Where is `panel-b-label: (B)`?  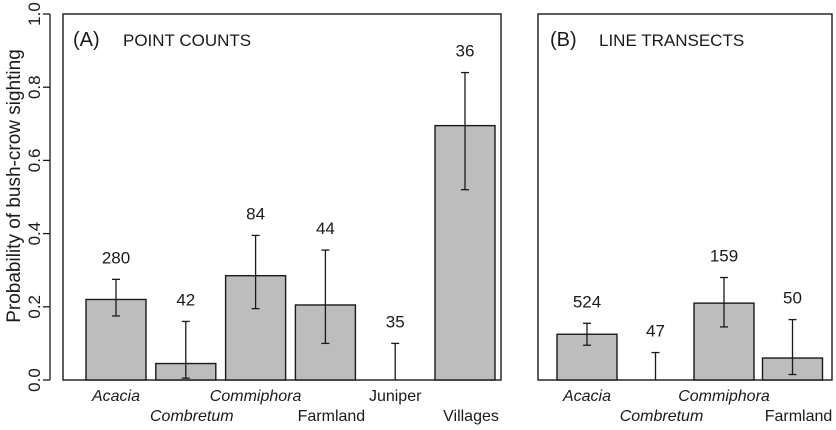 panel-b-label: (B) is located at coordinates (563, 40).